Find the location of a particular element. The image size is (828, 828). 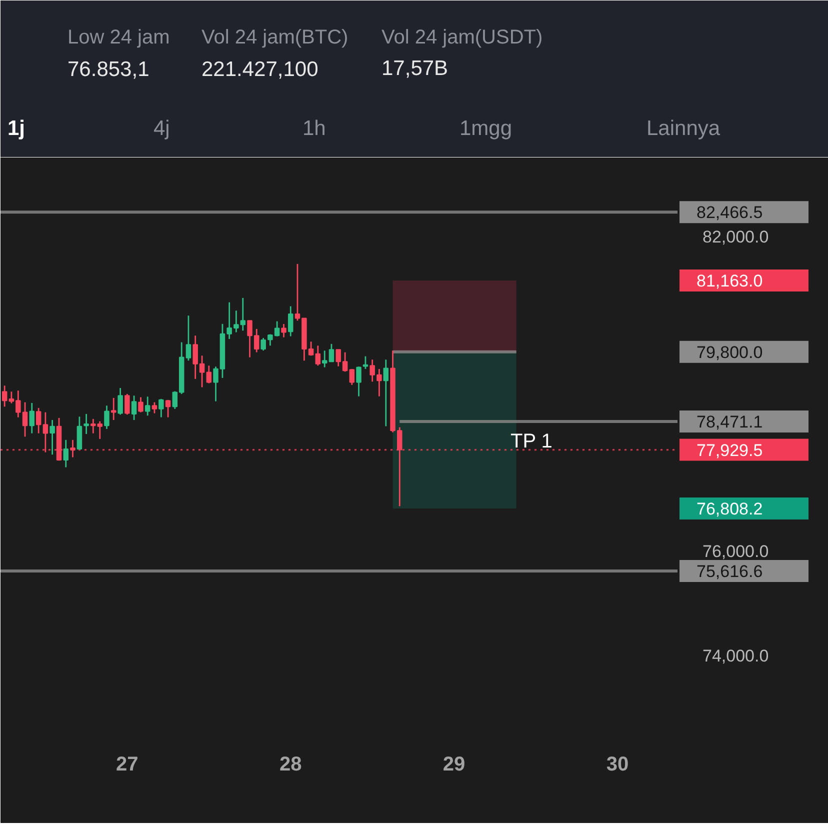

x-tick-label: 27 is located at coordinates (127, 765).